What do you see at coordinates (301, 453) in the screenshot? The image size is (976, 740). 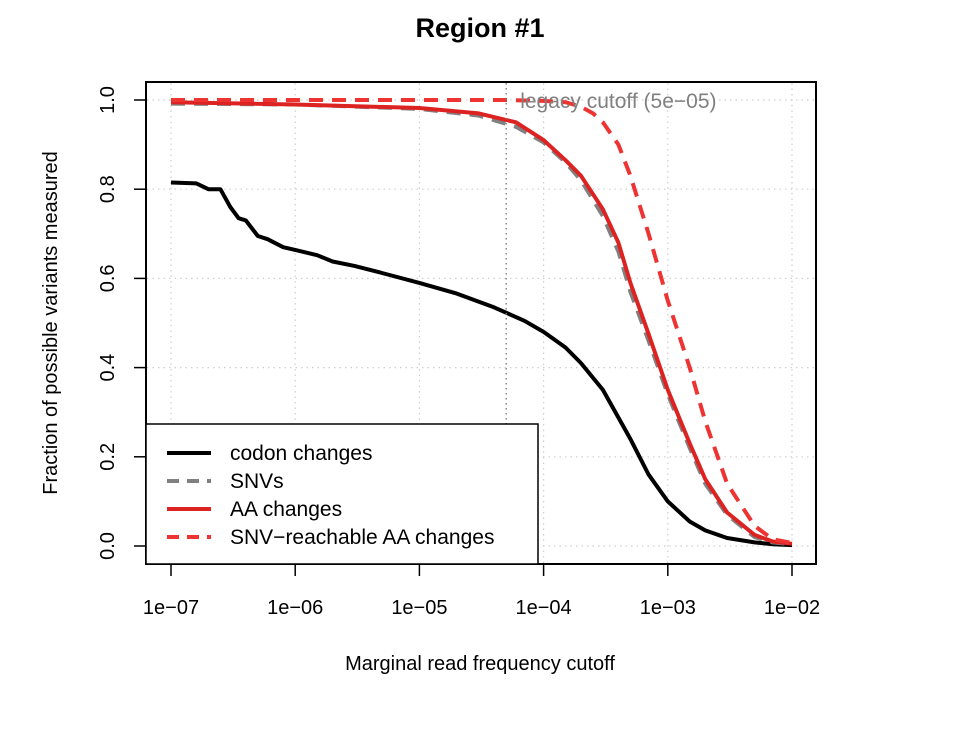 I see `legend-label: codon changes` at bounding box center [301, 453].